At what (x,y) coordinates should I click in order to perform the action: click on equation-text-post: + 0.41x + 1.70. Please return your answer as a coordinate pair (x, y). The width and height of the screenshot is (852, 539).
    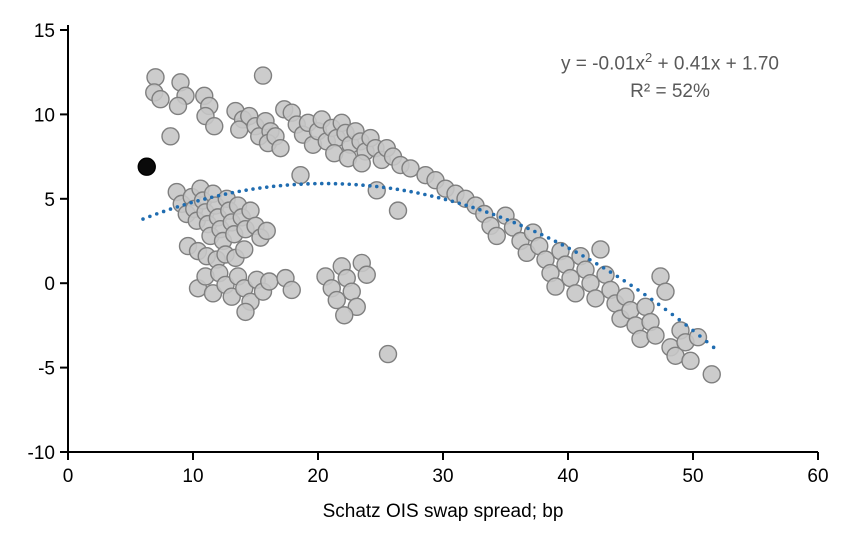
    Looking at the image, I should click on (715, 64).